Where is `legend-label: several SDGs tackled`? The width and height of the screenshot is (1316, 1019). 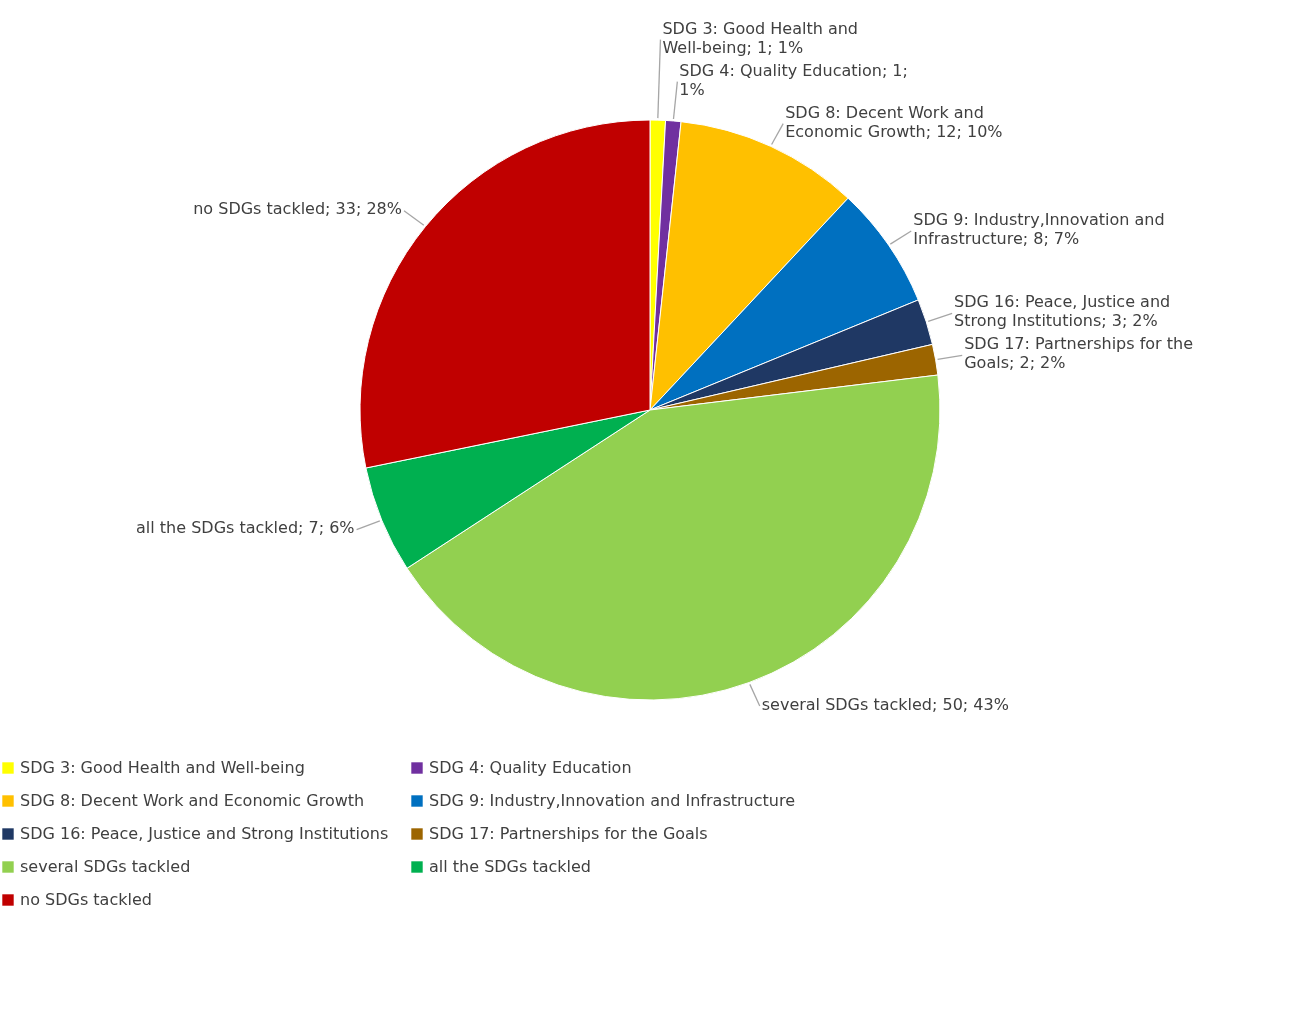
legend-label: several SDGs tackled is located at coordinates (105, 866).